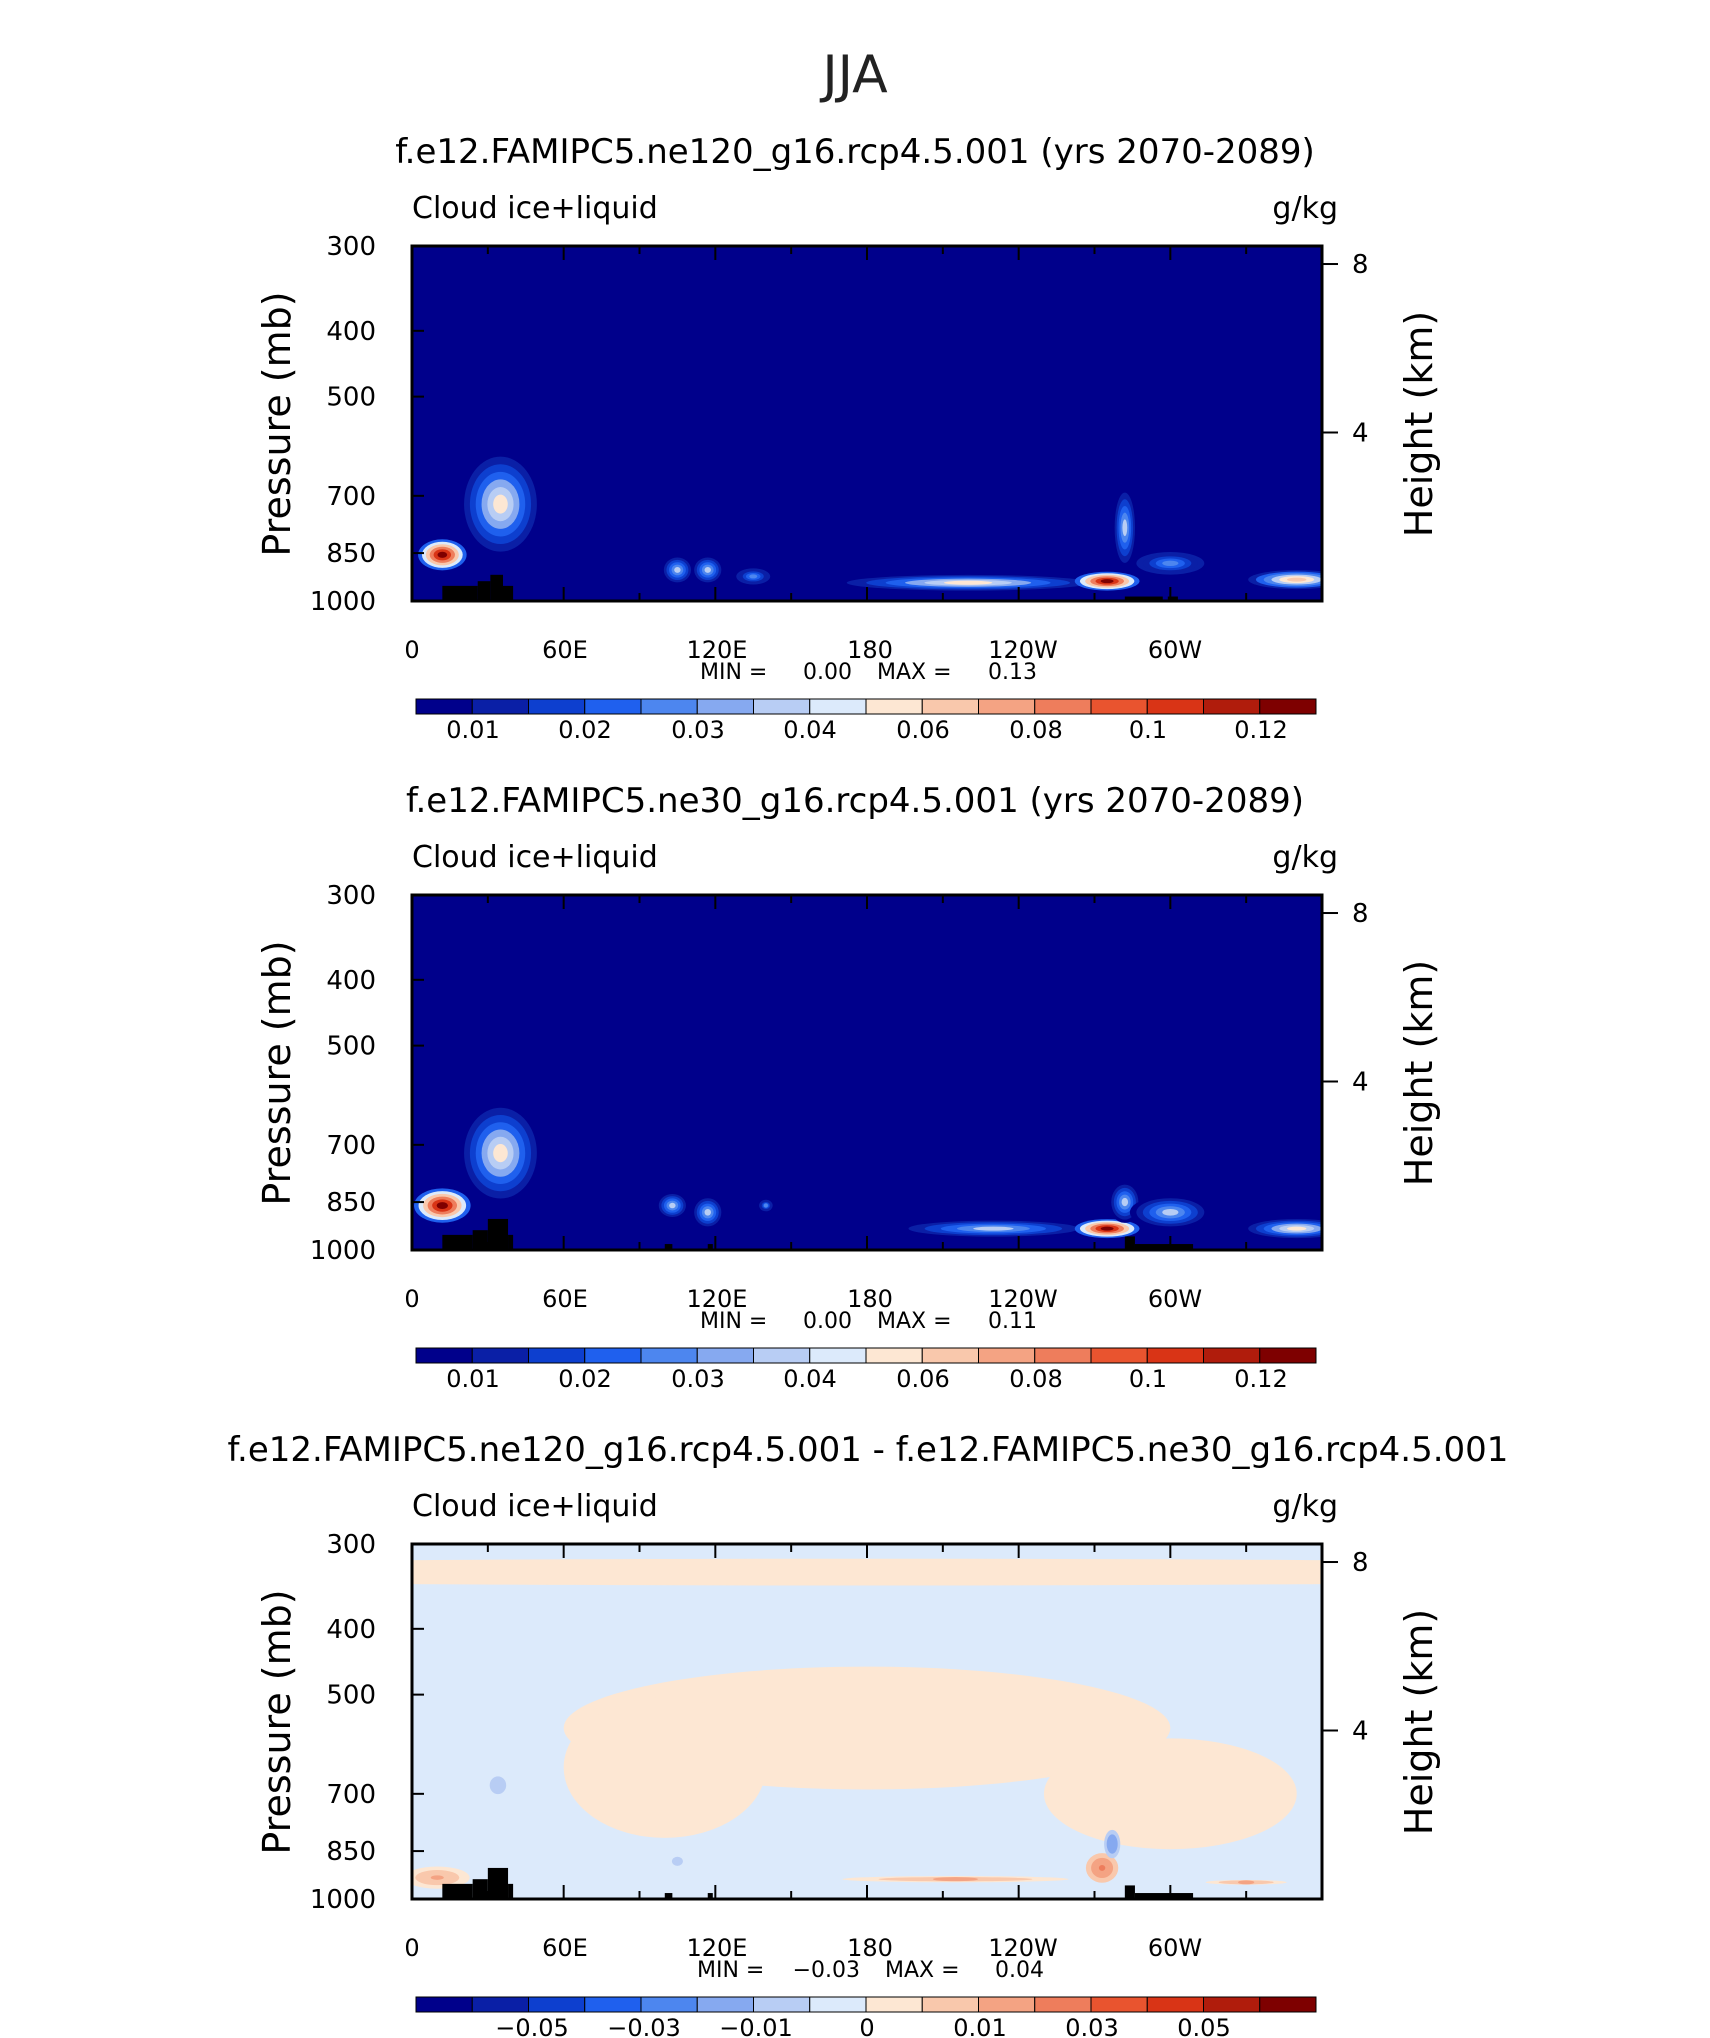 This screenshot has width=1710, height=2038. What do you see at coordinates (826, 1970) in the screenshot?
I see `min-value: −0.03` at bounding box center [826, 1970].